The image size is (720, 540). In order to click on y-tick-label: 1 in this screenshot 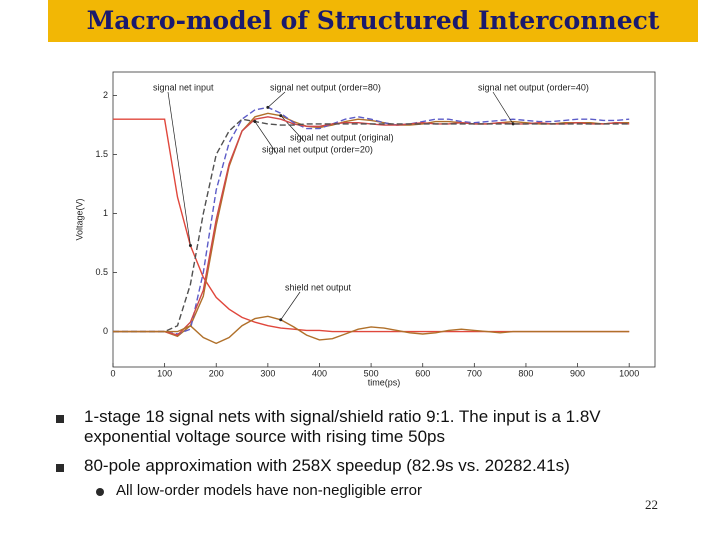, I will do `click(105, 213)`.